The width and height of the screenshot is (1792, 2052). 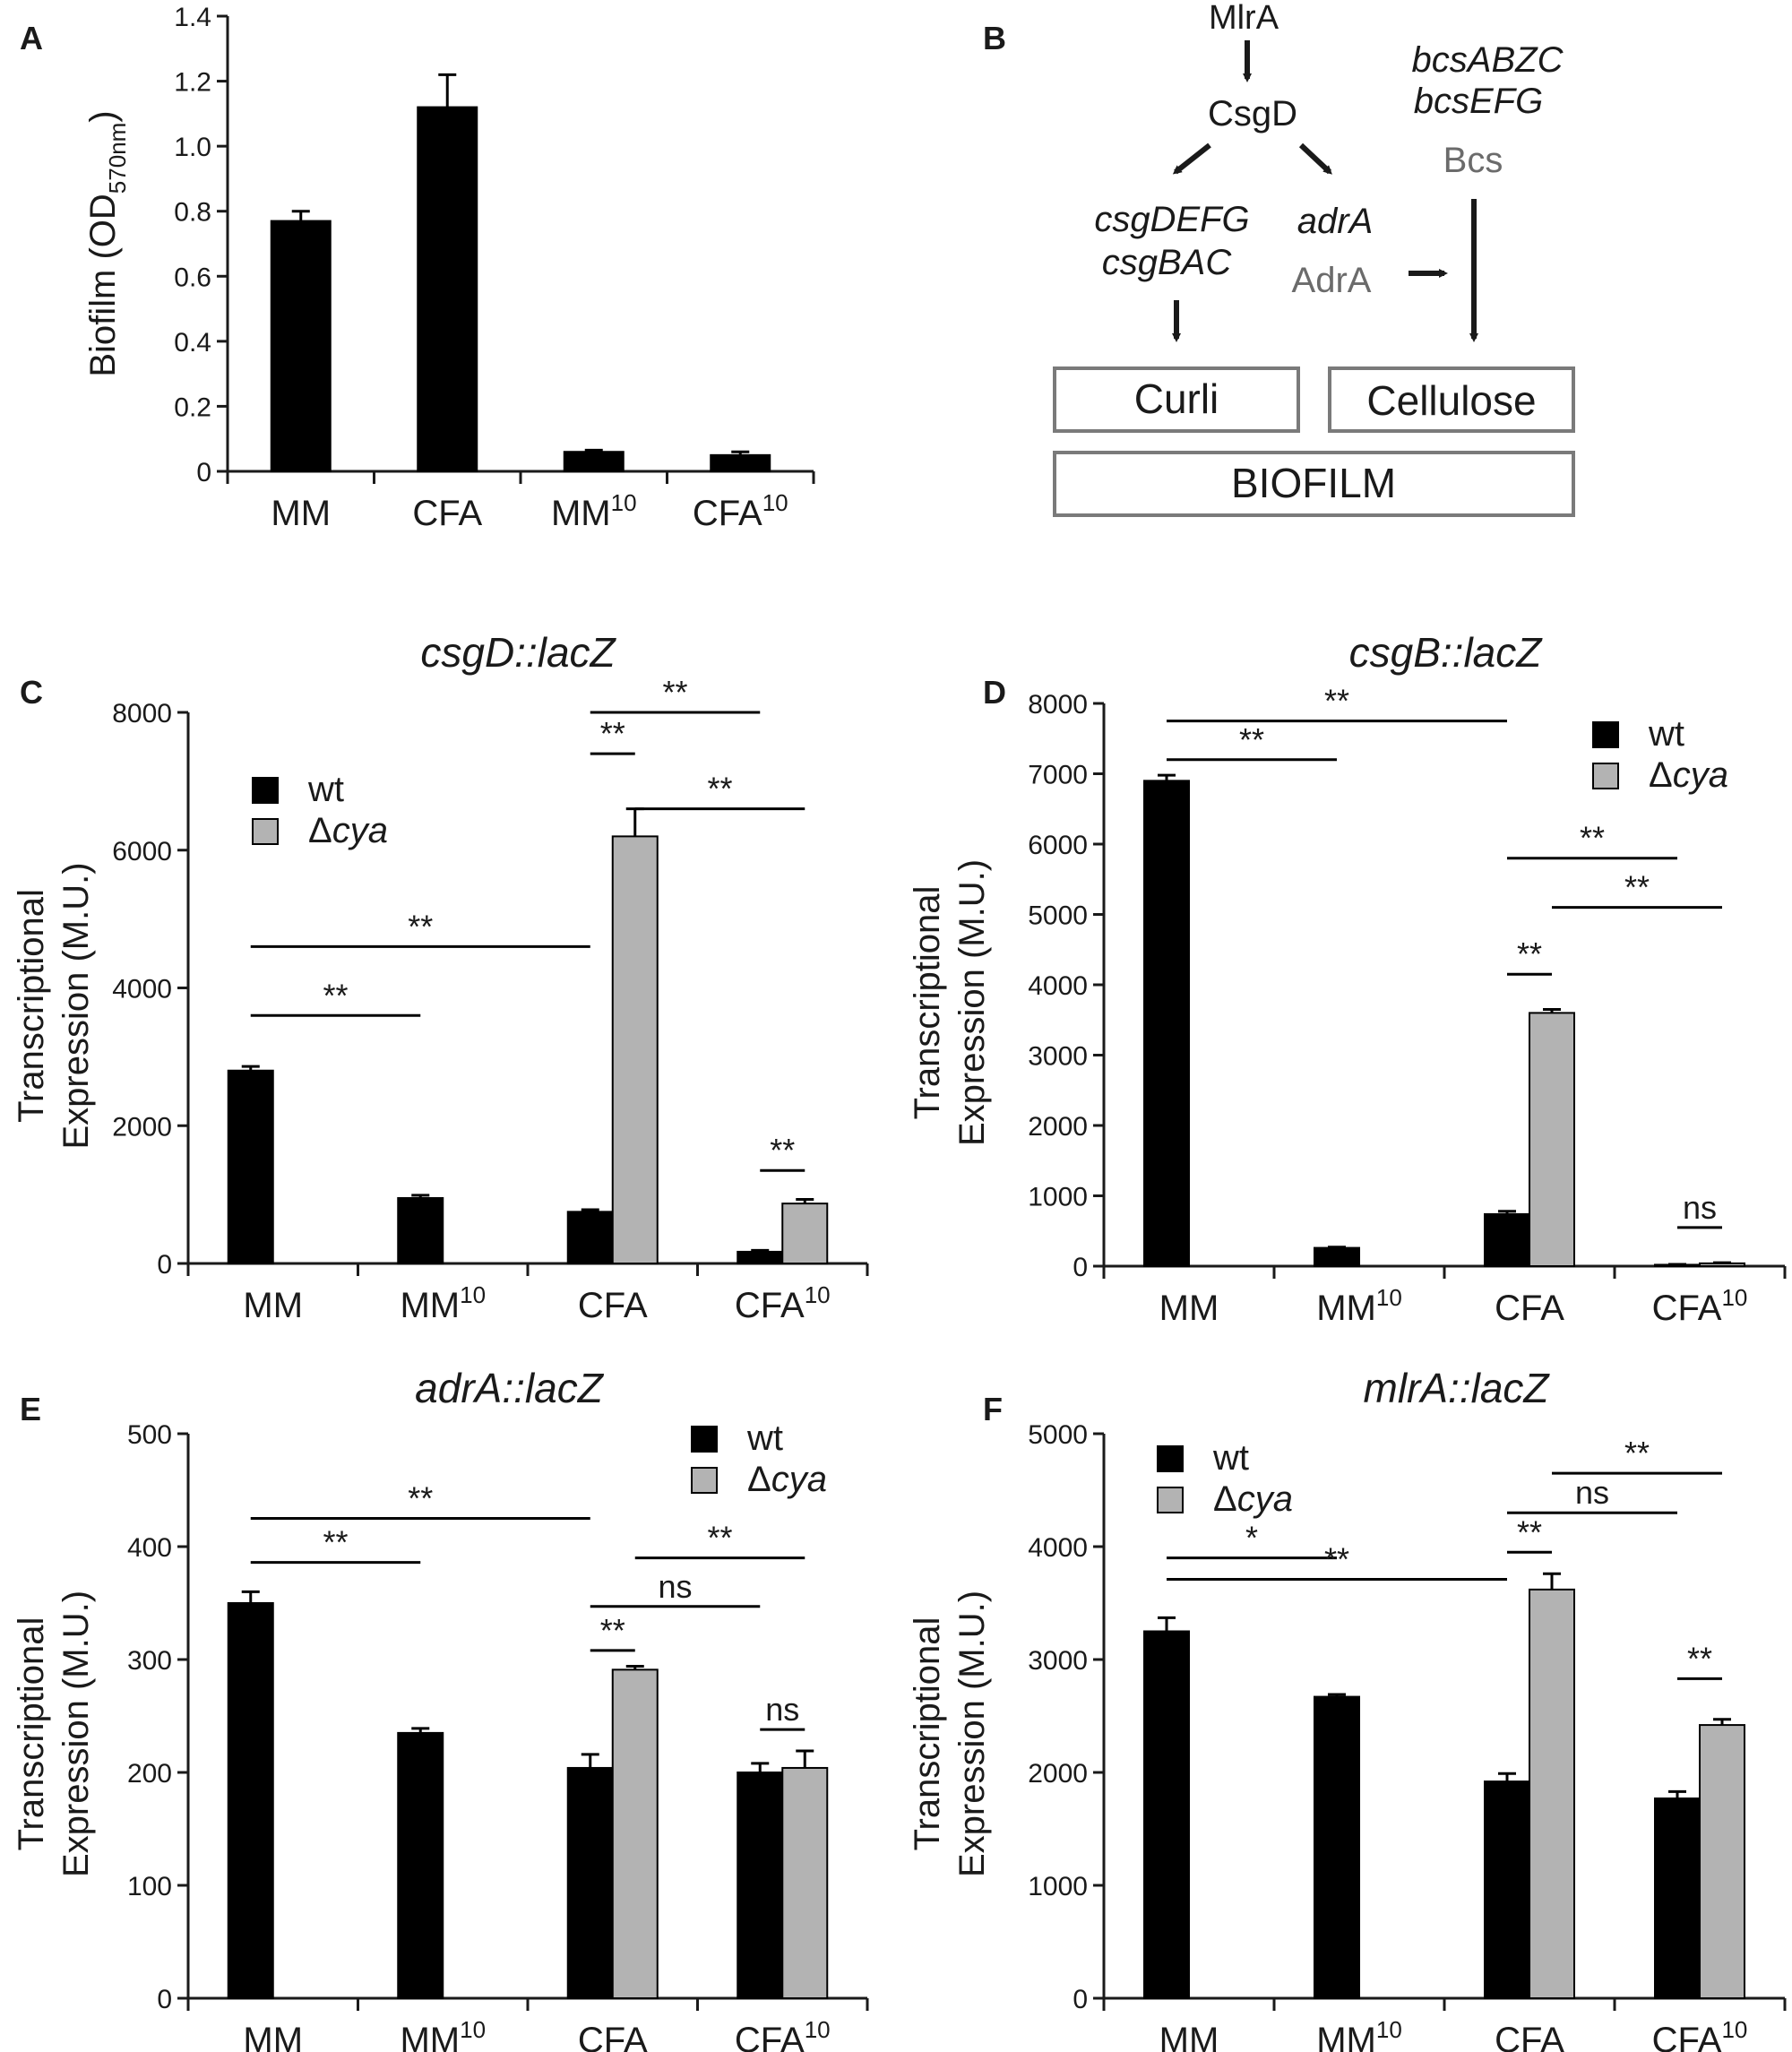 What do you see at coordinates (993, 1409) in the screenshot?
I see `panel-label-f: F` at bounding box center [993, 1409].